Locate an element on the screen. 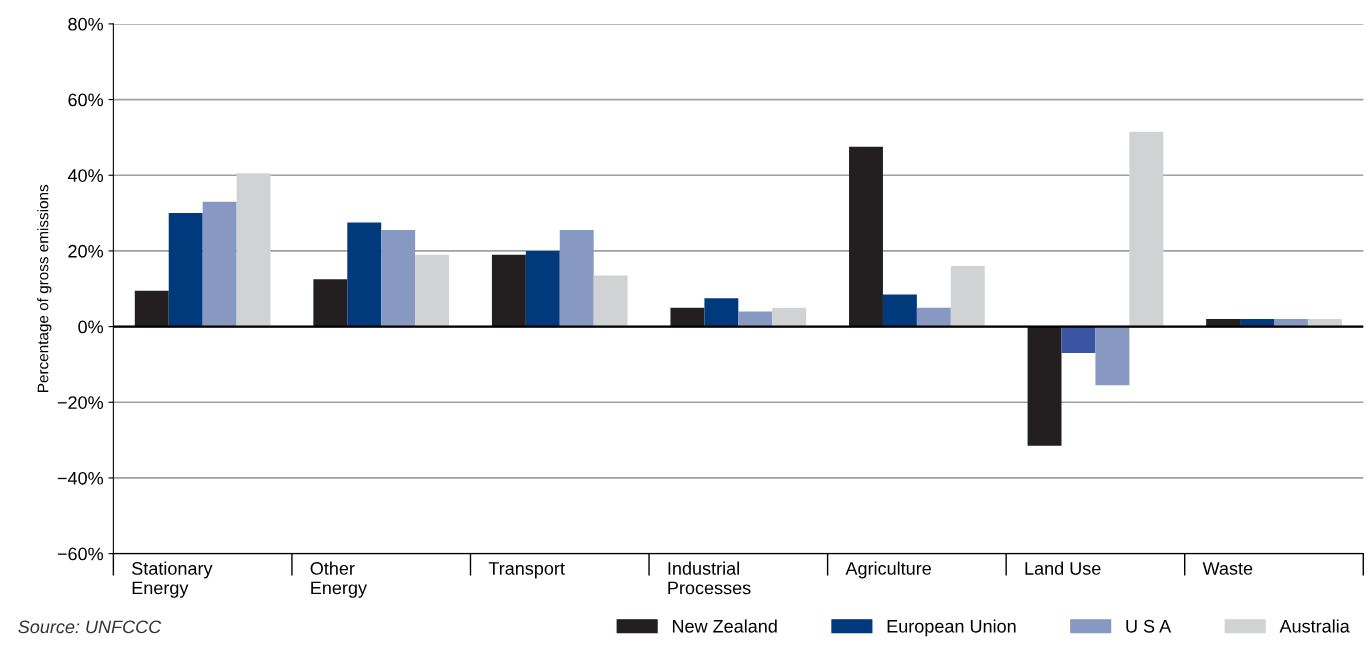  x-tick-label: Industrial Processes is located at coordinates (709, 578).